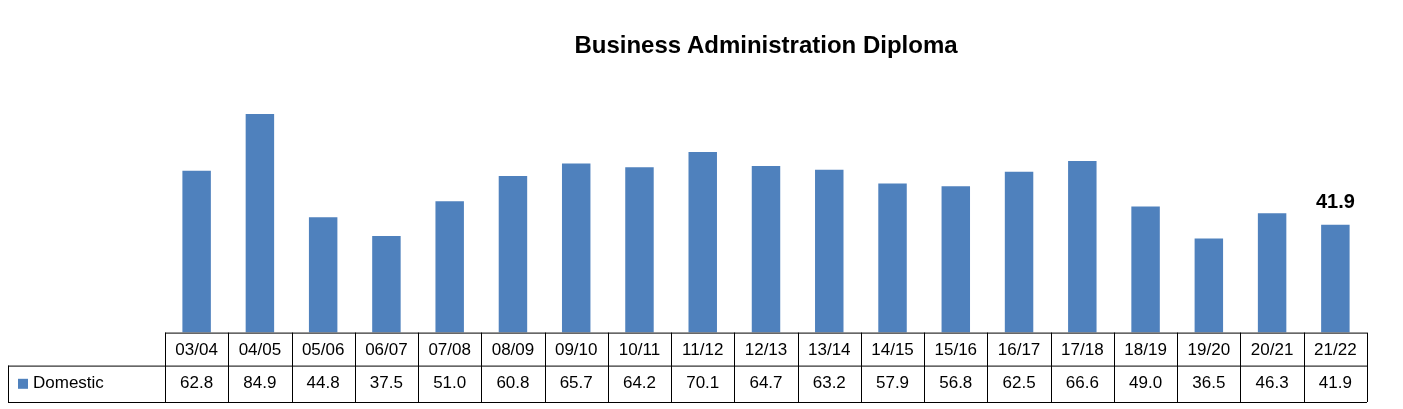  What do you see at coordinates (1082, 350) in the screenshot?
I see `x-tick-label: 17/18` at bounding box center [1082, 350].